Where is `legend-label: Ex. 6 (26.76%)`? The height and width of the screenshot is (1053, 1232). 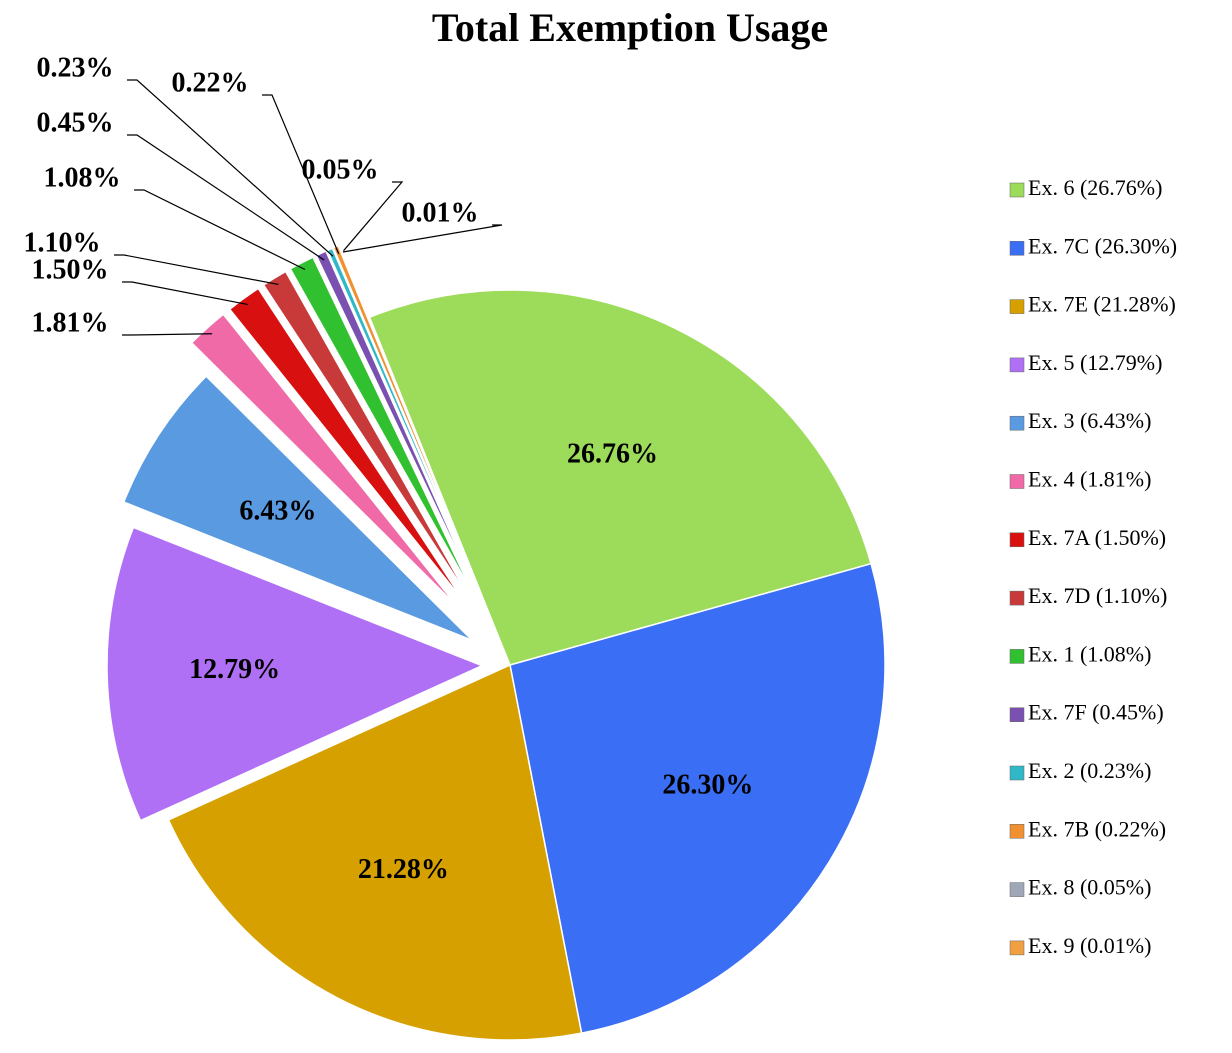 legend-label: Ex. 6 (26.76%) is located at coordinates (1095, 187).